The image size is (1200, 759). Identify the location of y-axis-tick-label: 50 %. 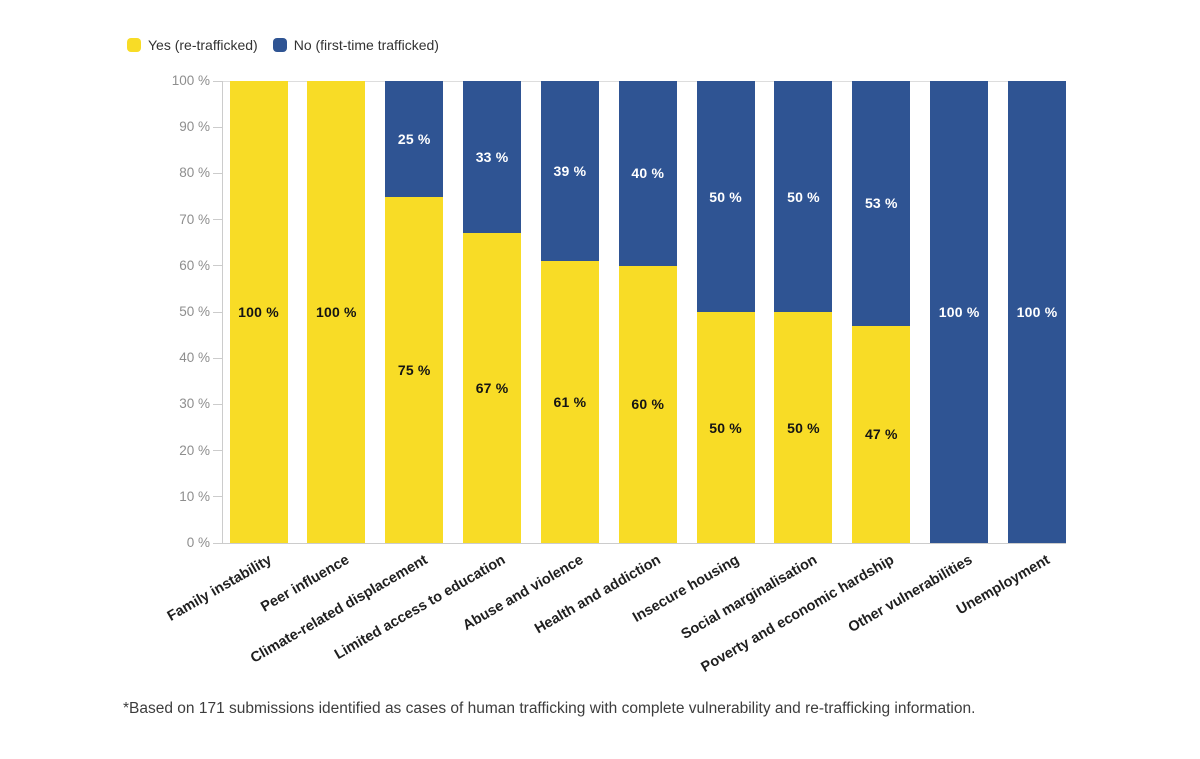
(194, 311).